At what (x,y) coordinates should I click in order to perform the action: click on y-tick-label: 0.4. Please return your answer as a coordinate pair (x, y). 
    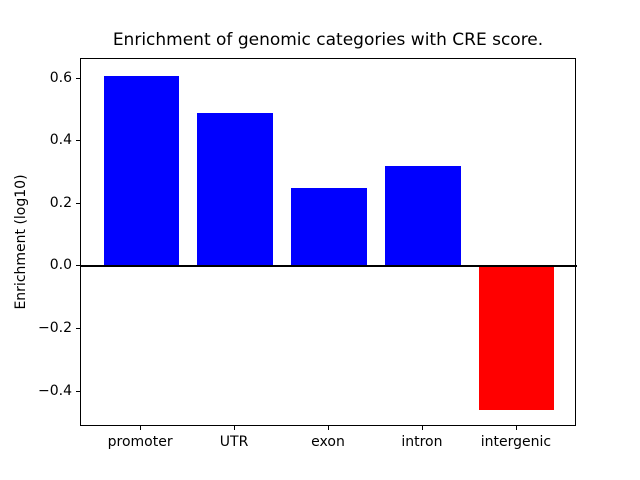
    Looking at the image, I should click on (60, 140).